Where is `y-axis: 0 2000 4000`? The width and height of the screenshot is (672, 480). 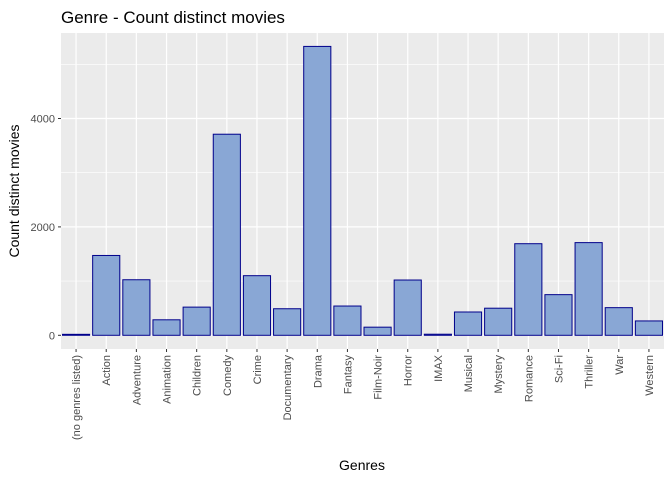
y-axis: 0 2000 4000 is located at coordinates (46, 228).